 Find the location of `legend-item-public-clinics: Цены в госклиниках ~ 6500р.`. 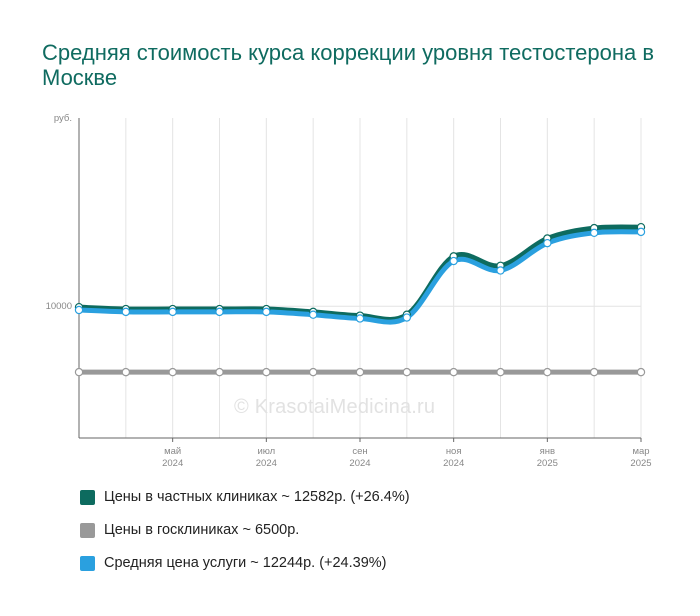

legend-item-public-clinics: Цены в госклиниках ~ 6500р. is located at coordinates (245, 530).